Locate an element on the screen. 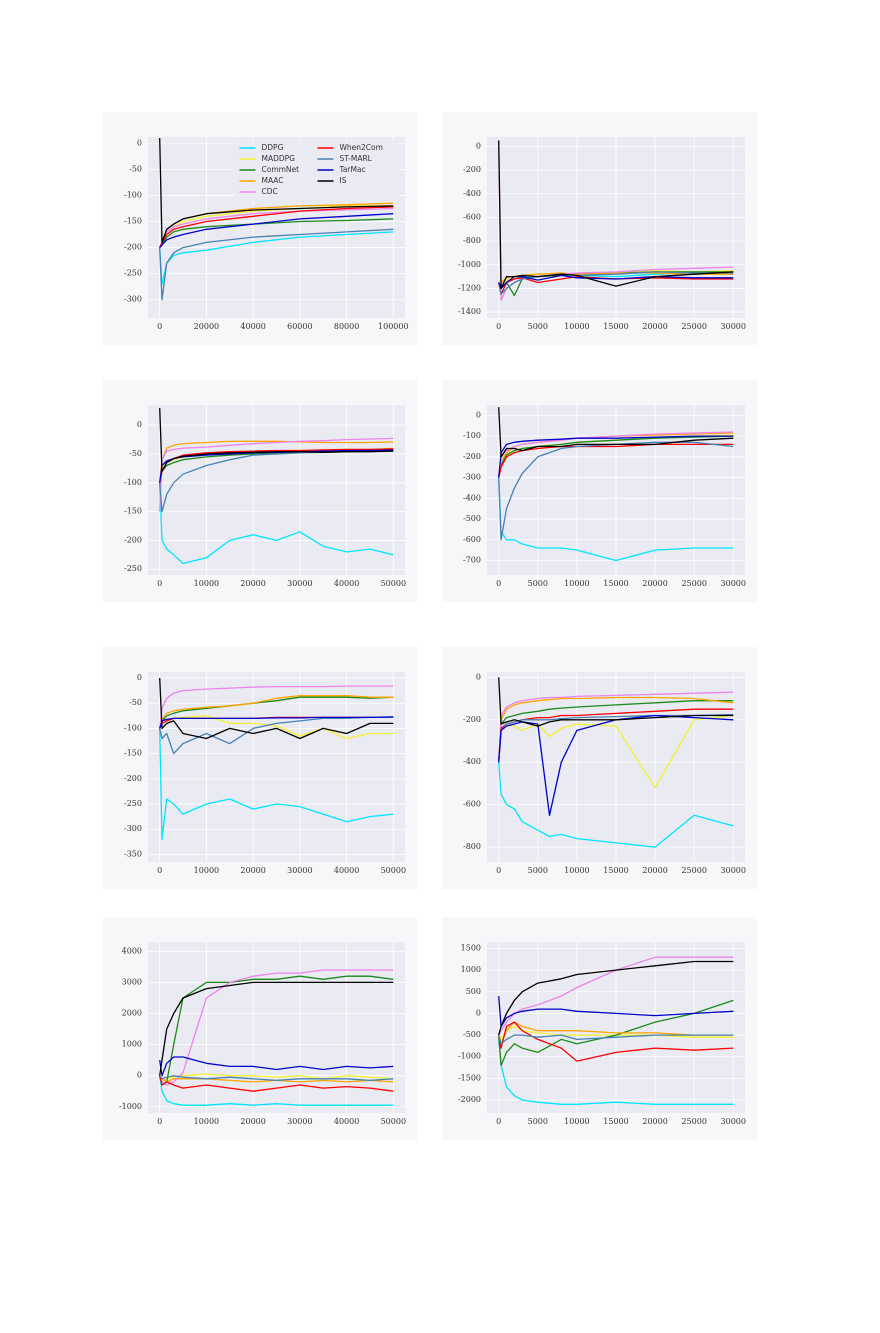 This screenshot has height=1333, width=880. x-tick-label: 25000 is located at coordinates (693, 1121).